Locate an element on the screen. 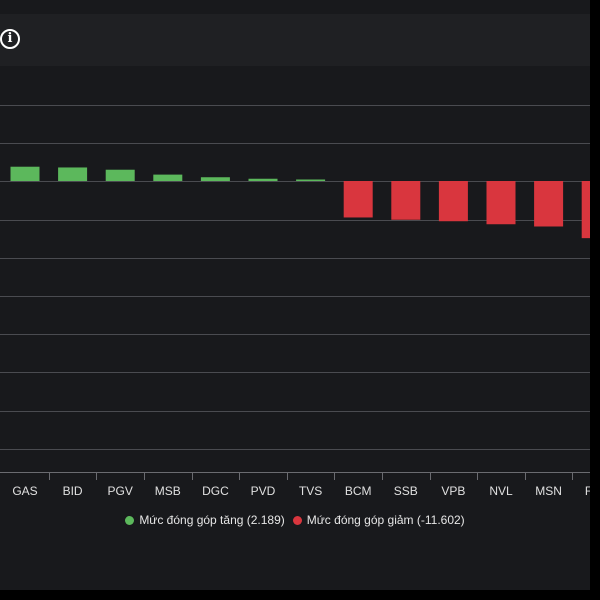 The height and width of the screenshot is (600, 600). legend-negative-label: Mức đóng góp giảm (-11.602) is located at coordinates (385, 520).